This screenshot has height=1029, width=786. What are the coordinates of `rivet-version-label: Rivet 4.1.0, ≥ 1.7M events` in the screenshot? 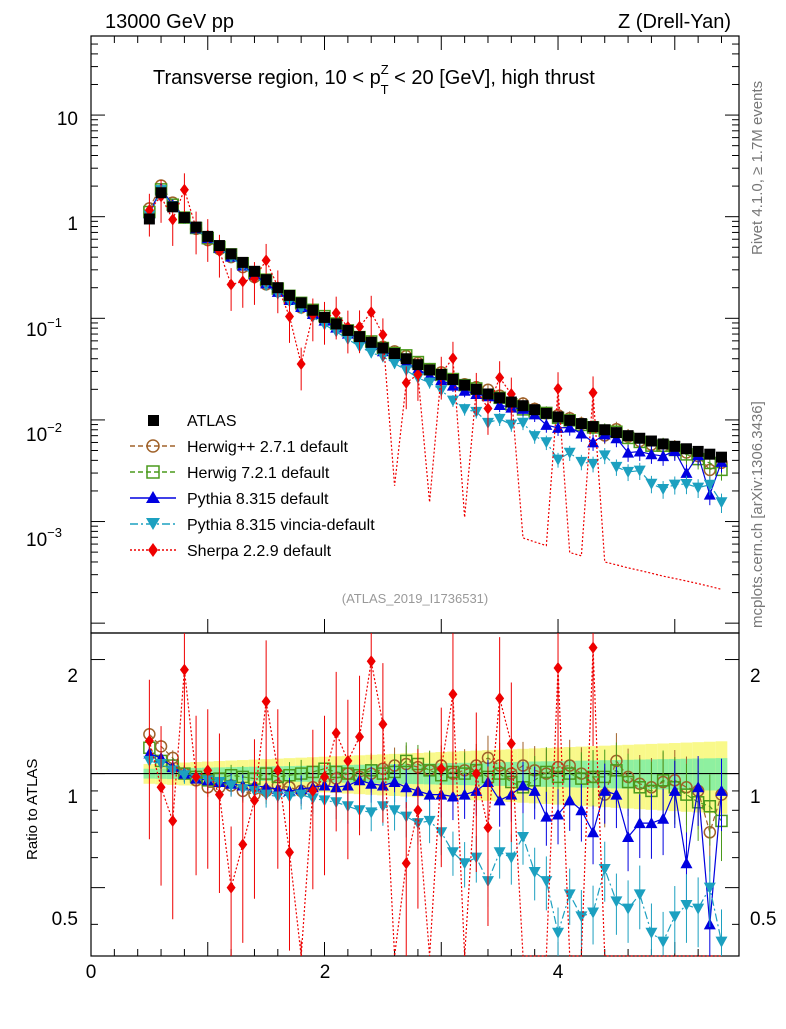 It's located at (757, 168).